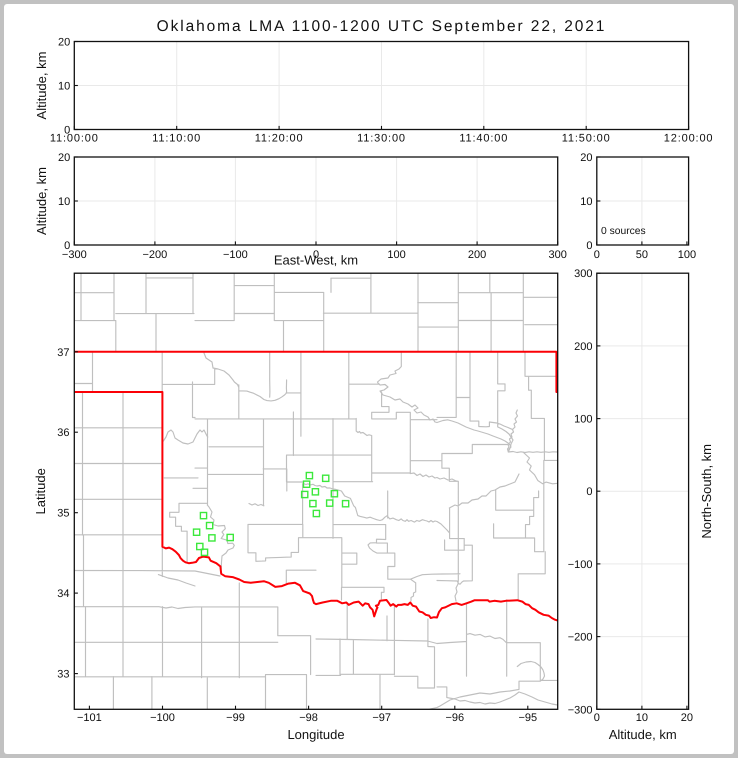  I want to click on svg-text: 11:40:00, so click(483, 138).